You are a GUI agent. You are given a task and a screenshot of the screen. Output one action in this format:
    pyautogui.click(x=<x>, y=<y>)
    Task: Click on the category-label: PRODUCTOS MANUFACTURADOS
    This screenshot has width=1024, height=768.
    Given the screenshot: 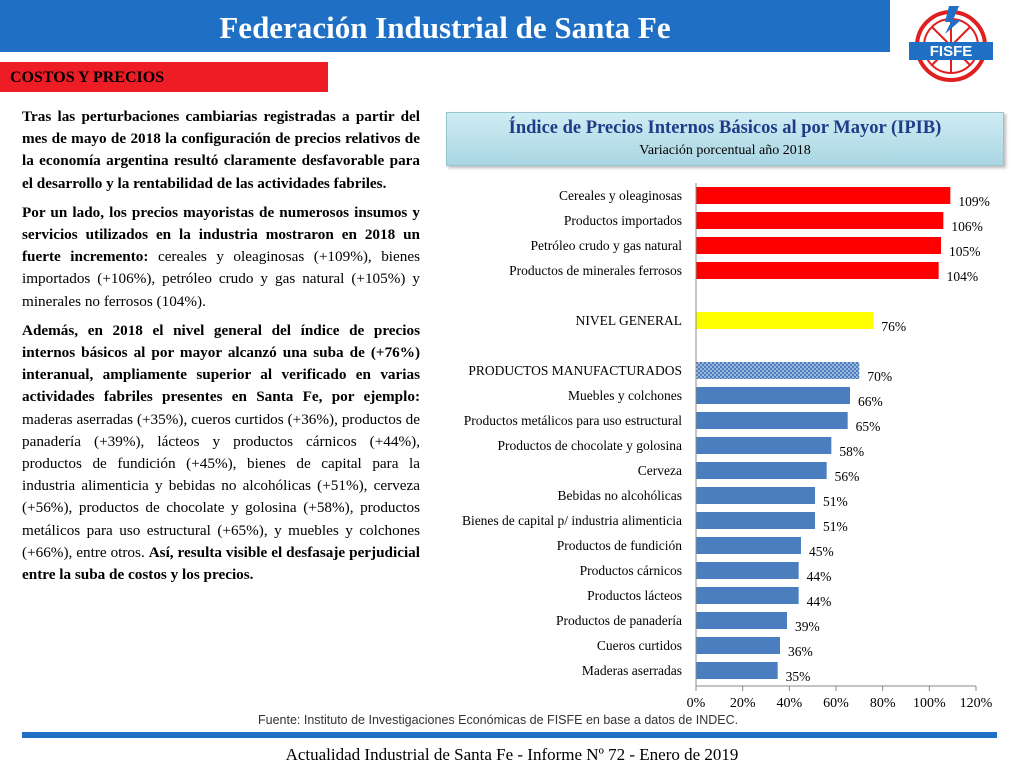 What is the action you would take?
    pyautogui.click(x=575, y=370)
    